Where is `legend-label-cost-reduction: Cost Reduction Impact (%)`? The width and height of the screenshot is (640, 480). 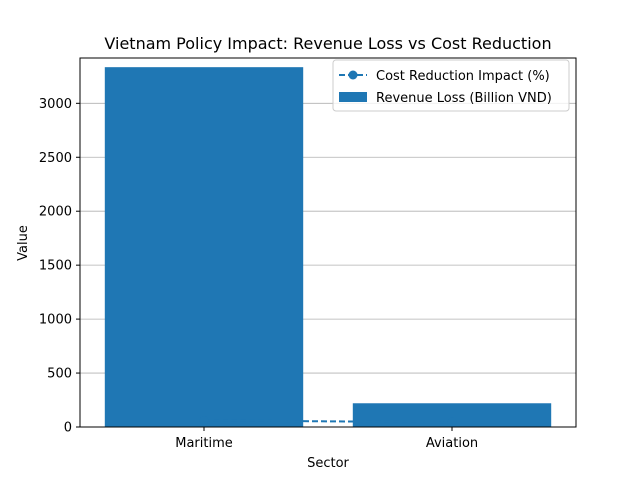 legend-label-cost-reduction: Cost Reduction Impact (%) is located at coordinates (463, 76).